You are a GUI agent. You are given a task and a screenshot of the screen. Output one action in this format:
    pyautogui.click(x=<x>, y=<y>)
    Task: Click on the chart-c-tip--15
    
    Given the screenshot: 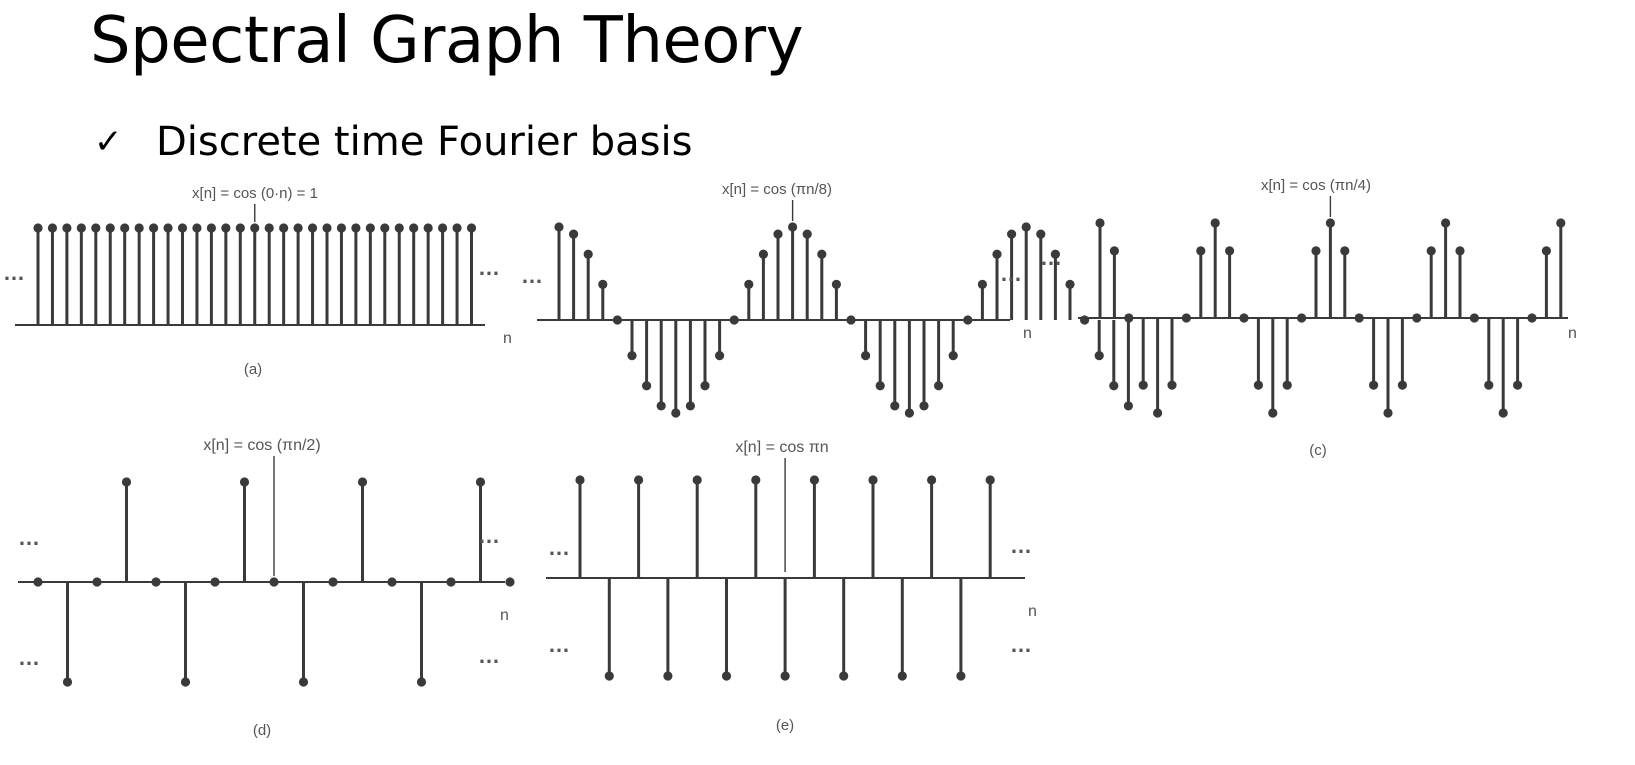 What is the action you would take?
    pyautogui.click(x=1114, y=251)
    